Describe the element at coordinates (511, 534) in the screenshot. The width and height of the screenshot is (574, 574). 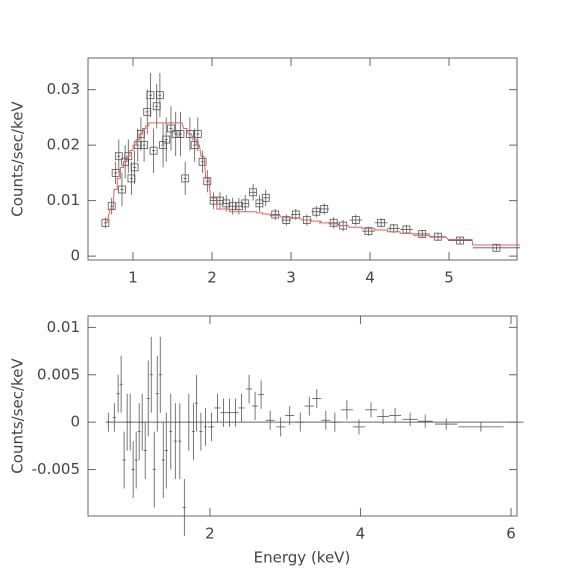
I see `x-tick-label: 6` at that location.